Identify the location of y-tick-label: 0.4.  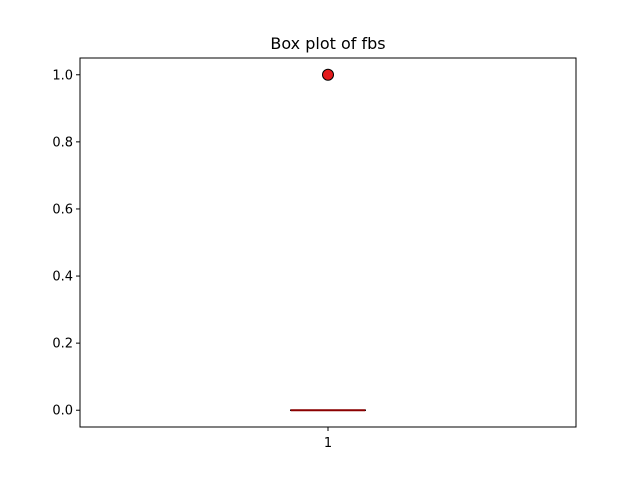
(62, 277).